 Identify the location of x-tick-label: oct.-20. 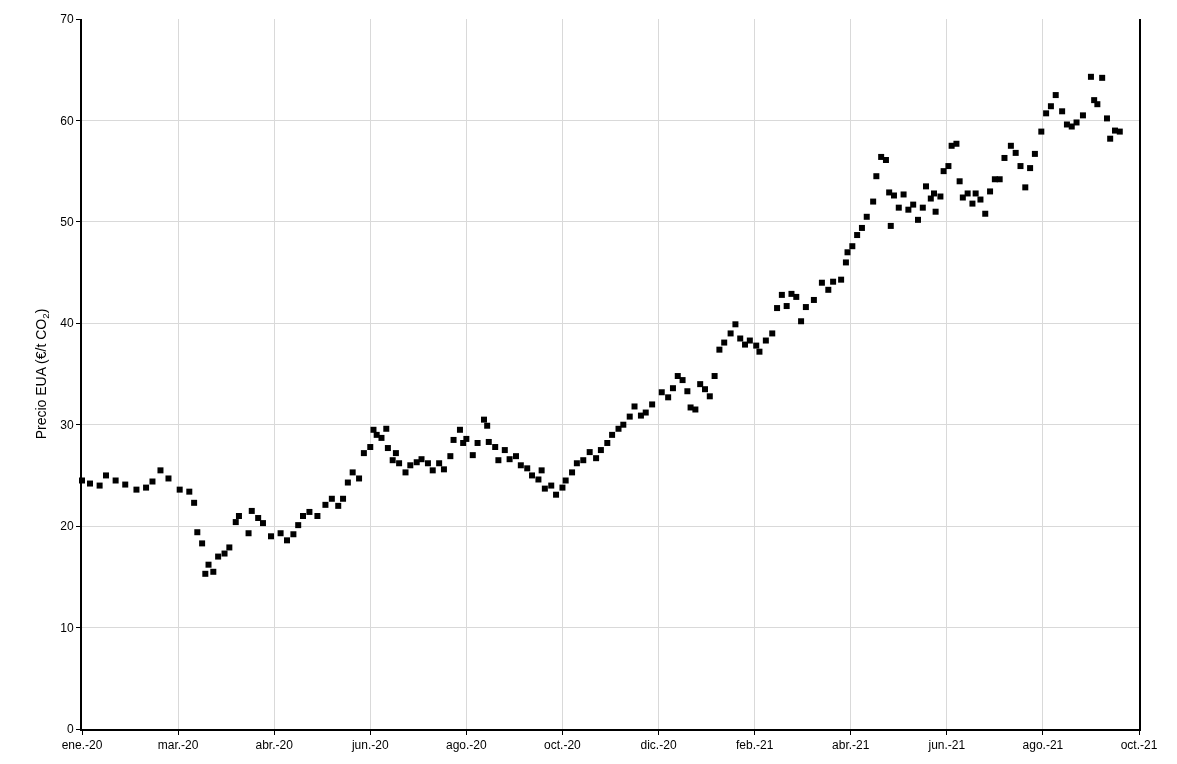
(563, 745).